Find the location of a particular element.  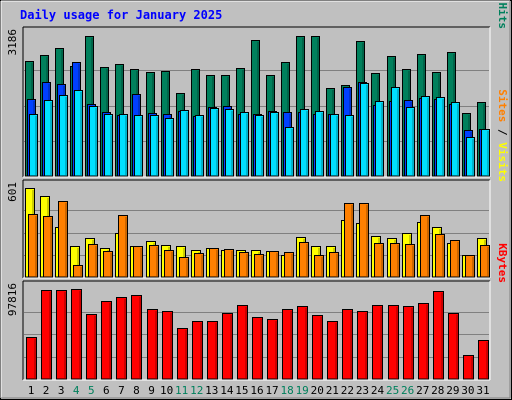

x-tick-label: 15 is located at coordinates (241, 390).